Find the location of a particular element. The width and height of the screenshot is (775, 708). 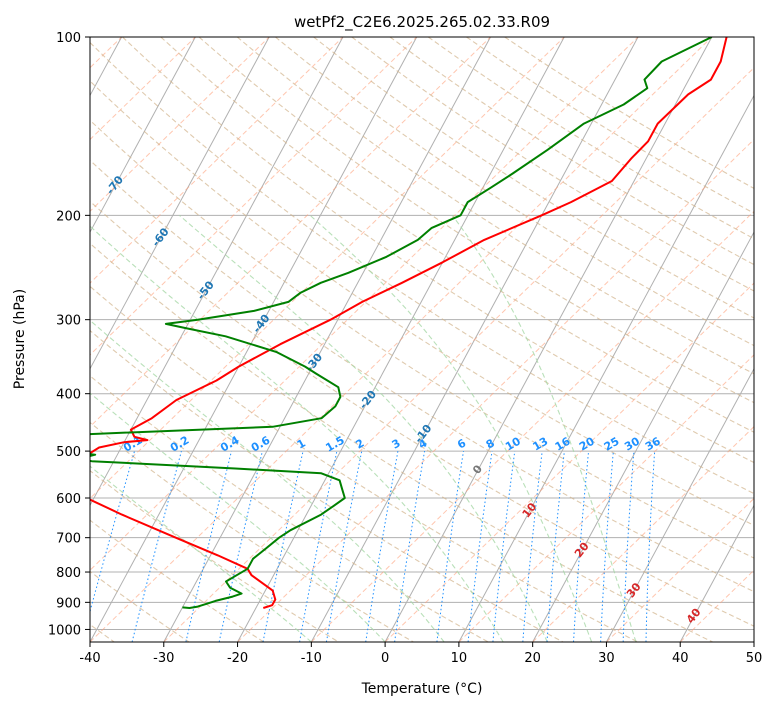

y-tick-label: 100 is located at coordinates (68, 38).